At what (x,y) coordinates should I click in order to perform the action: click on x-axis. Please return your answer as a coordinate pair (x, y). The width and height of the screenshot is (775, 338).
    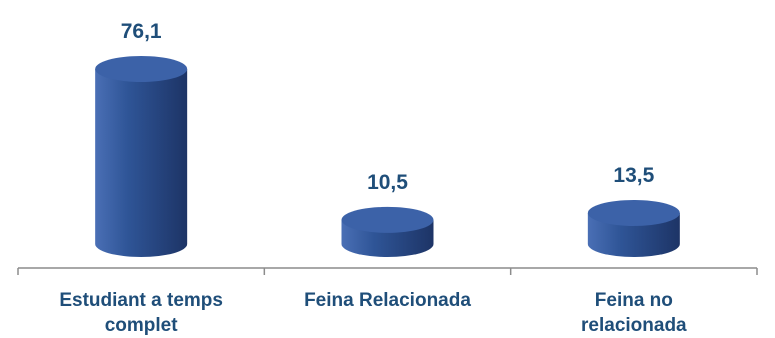
    Looking at the image, I should click on (387, 271).